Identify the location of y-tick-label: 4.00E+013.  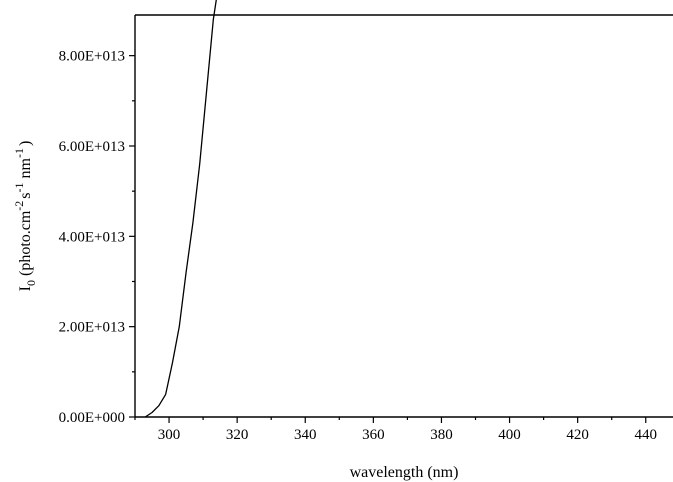
(92, 237).